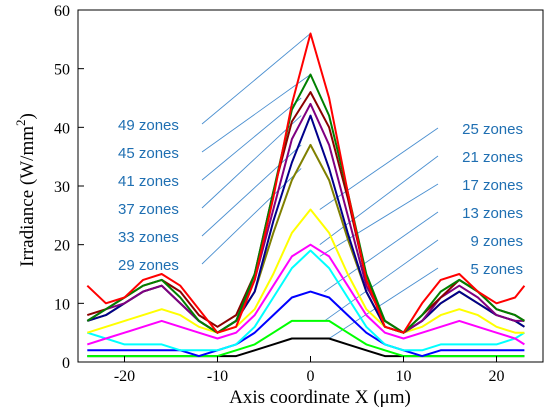 The image size is (550, 412). What do you see at coordinates (20, 122) in the screenshot?
I see `y-axis-title-sup: 2` at bounding box center [20, 122].